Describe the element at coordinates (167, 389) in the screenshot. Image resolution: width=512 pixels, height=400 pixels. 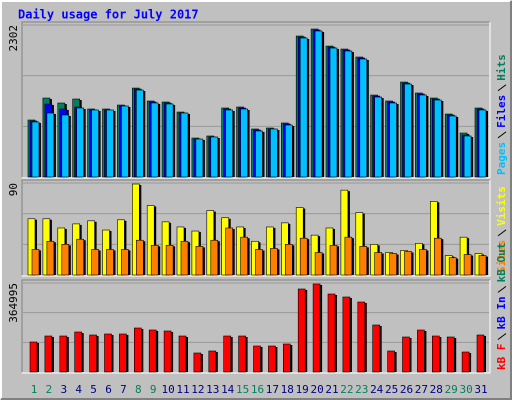
I see `x-tick-label: 10` at that location.